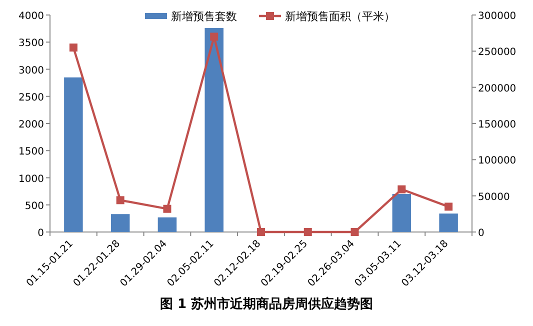 This screenshot has width=533, height=326. Describe the element at coordinates (497, 52) in the screenshot. I see `y2-tick-label: 250000` at that location.